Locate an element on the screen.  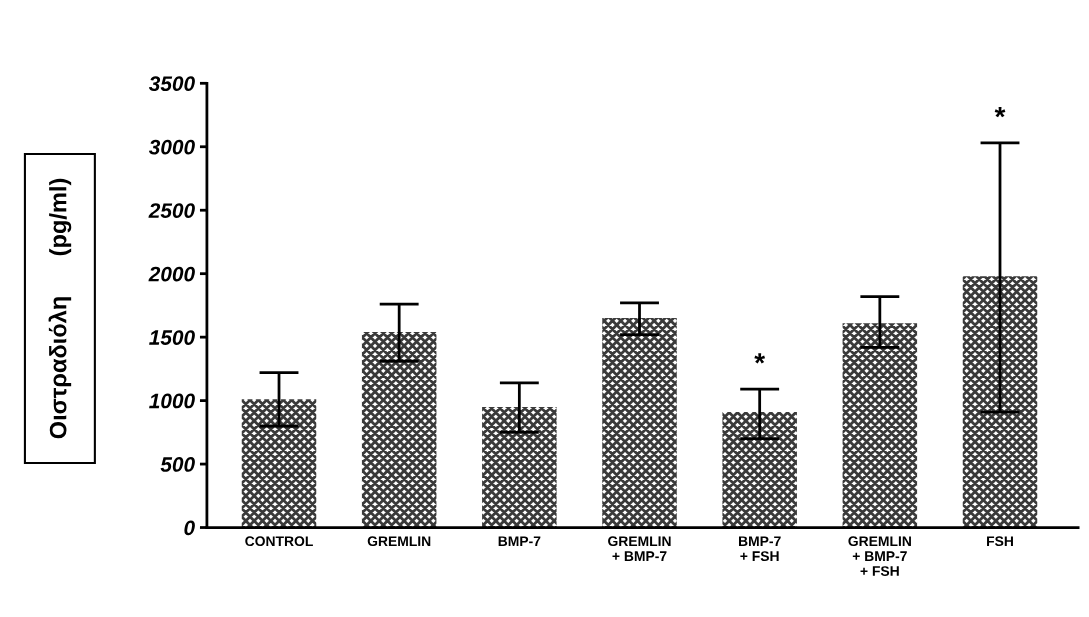
x-tick-label: GREMLIN + BMP-7 is located at coordinates (639, 548).